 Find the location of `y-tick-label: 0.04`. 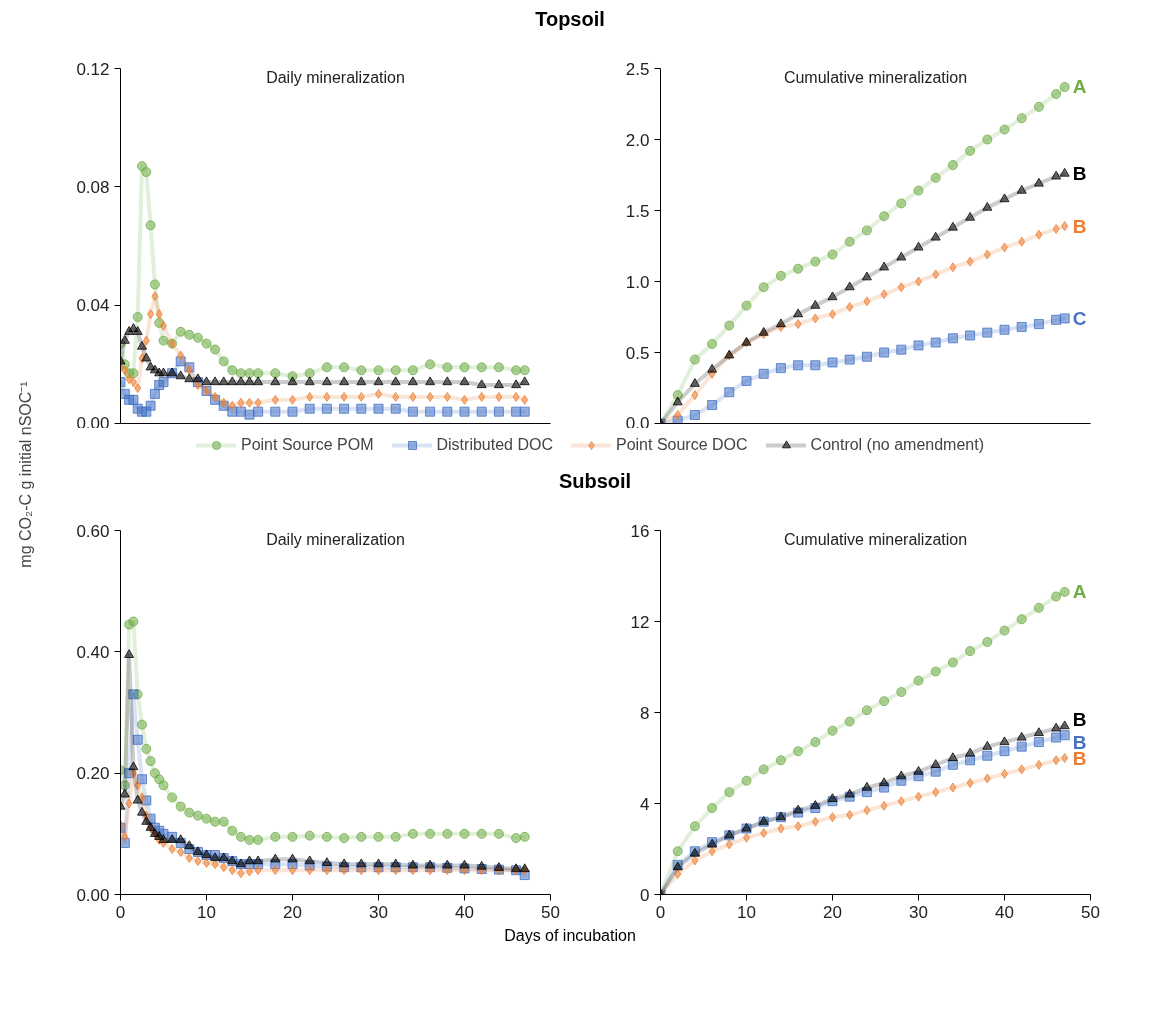

y-tick-label: 0.04 is located at coordinates (93, 306).